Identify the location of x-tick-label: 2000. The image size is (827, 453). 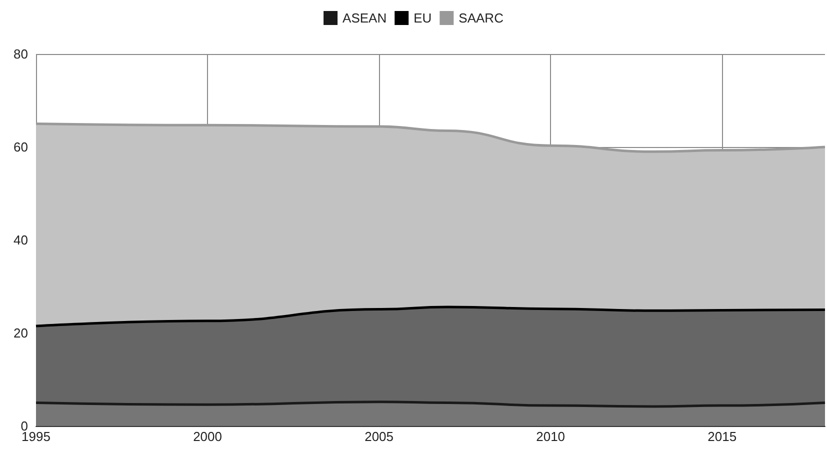
(207, 436).